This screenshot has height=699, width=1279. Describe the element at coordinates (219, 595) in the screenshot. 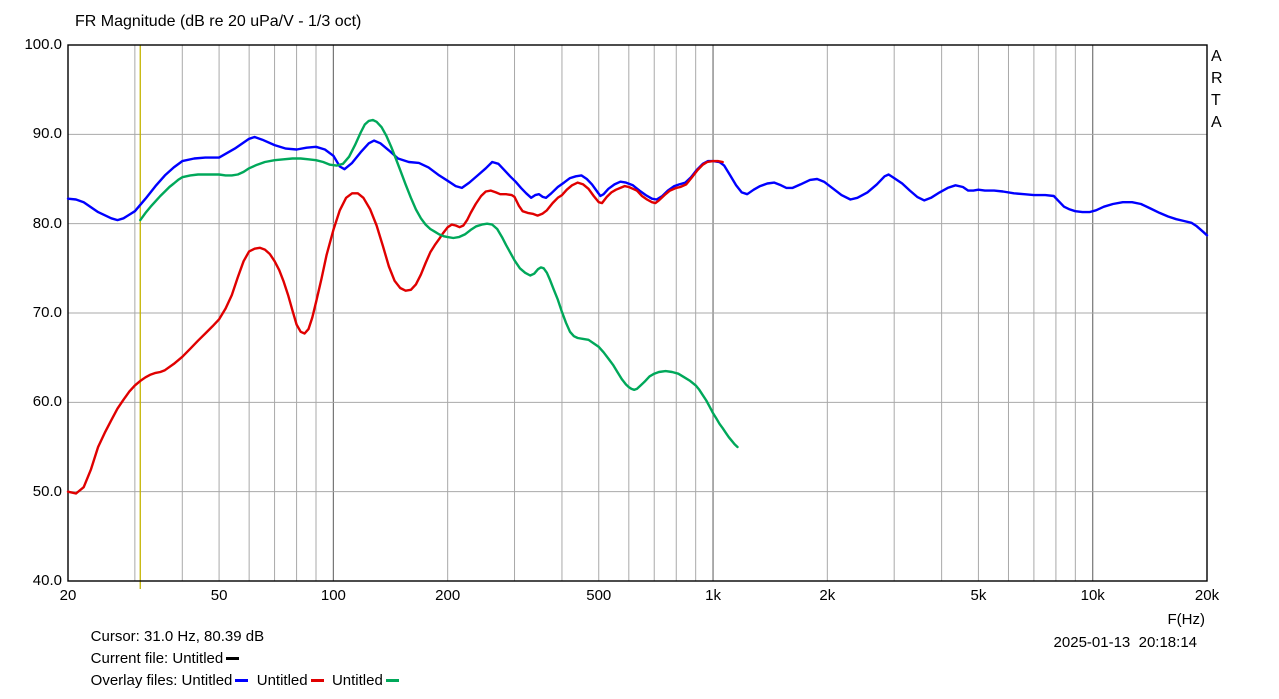

I see `x-tick-label: 50` at that location.